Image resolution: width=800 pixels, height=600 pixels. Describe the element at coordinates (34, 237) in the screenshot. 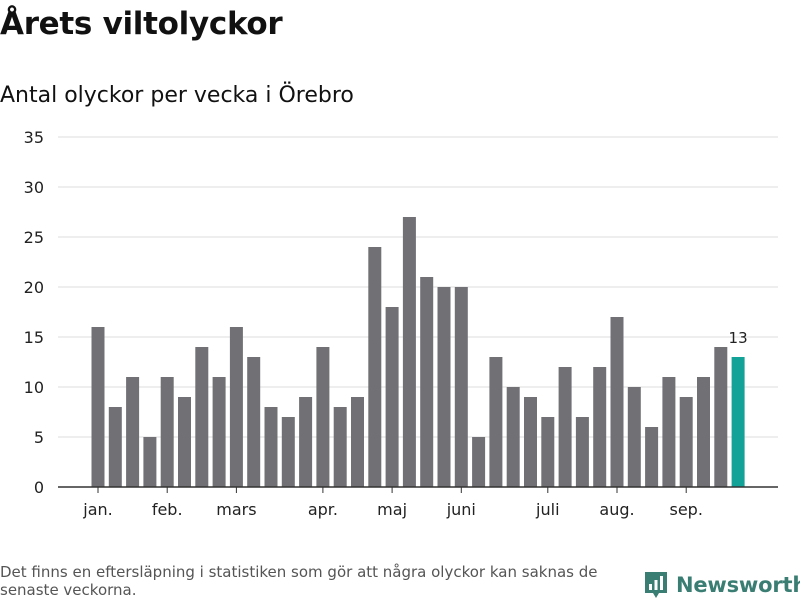

I see `y-tick-label: 25` at that location.